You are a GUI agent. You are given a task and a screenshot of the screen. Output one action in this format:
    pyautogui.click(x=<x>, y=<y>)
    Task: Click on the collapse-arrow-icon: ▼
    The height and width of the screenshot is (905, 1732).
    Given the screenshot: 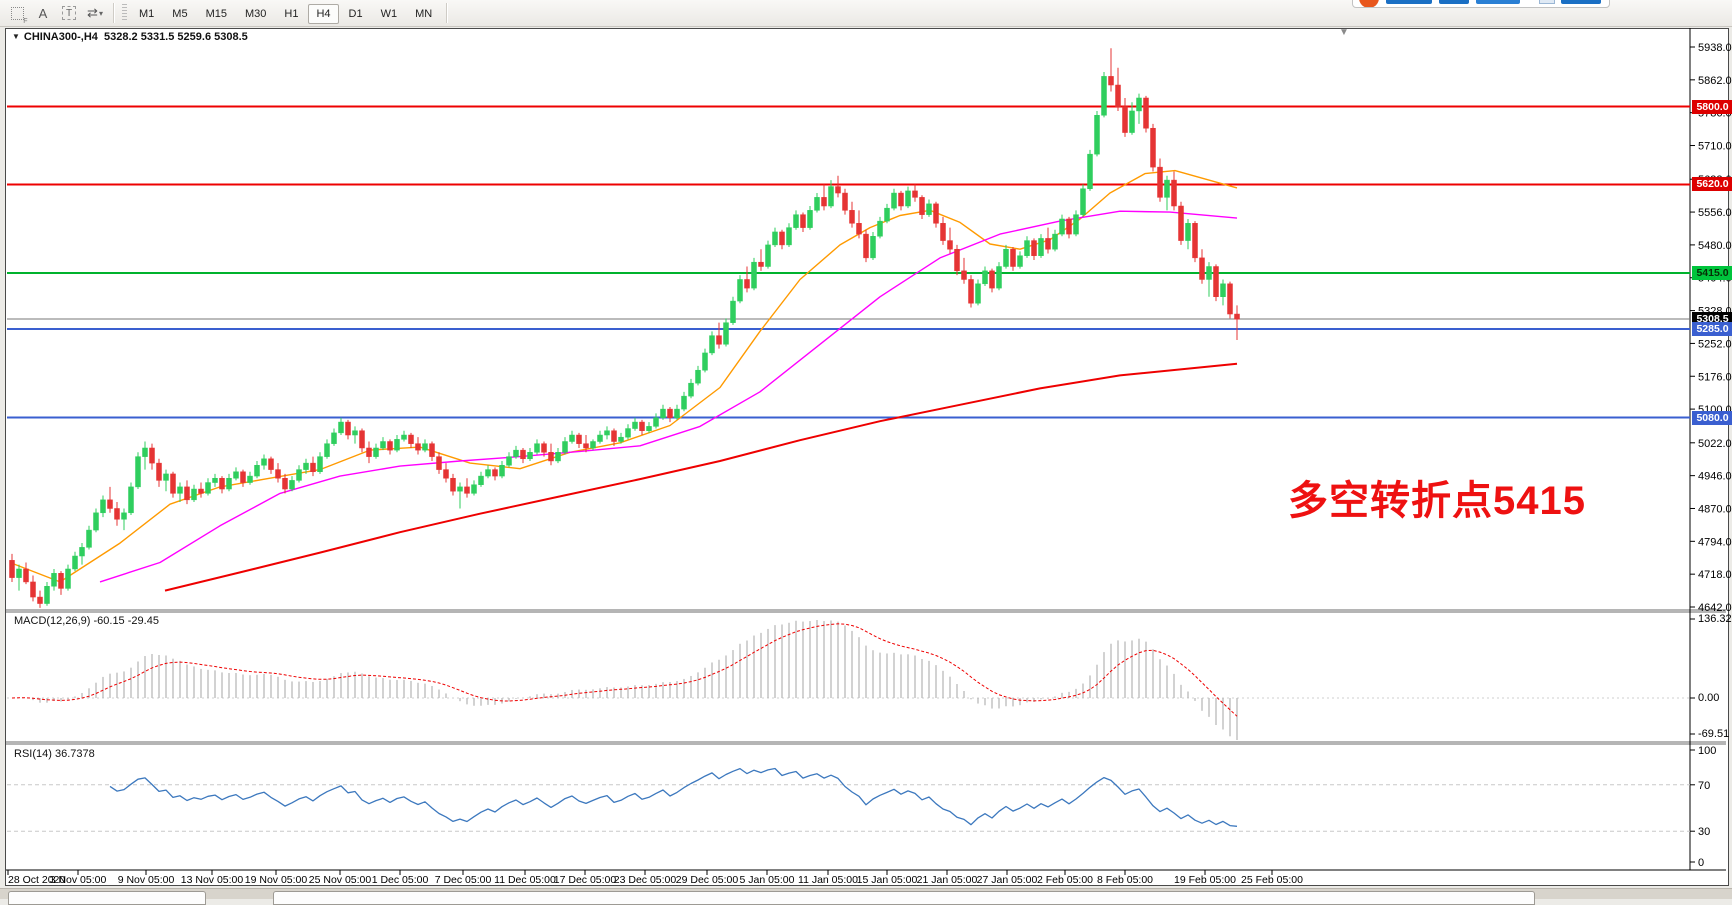 What is the action you would take?
    pyautogui.click(x=16, y=36)
    